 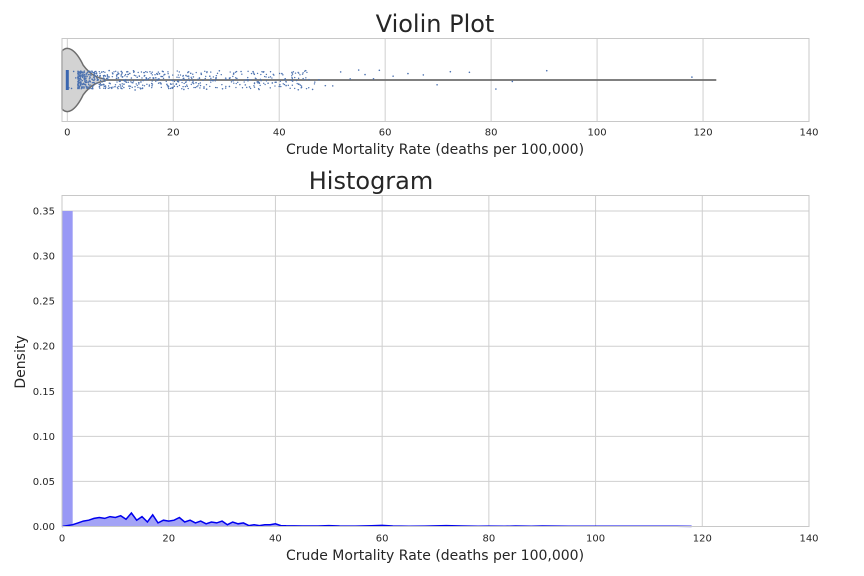 I want to click on violin-x-tick-label: 0, so click(x=67, y=133).